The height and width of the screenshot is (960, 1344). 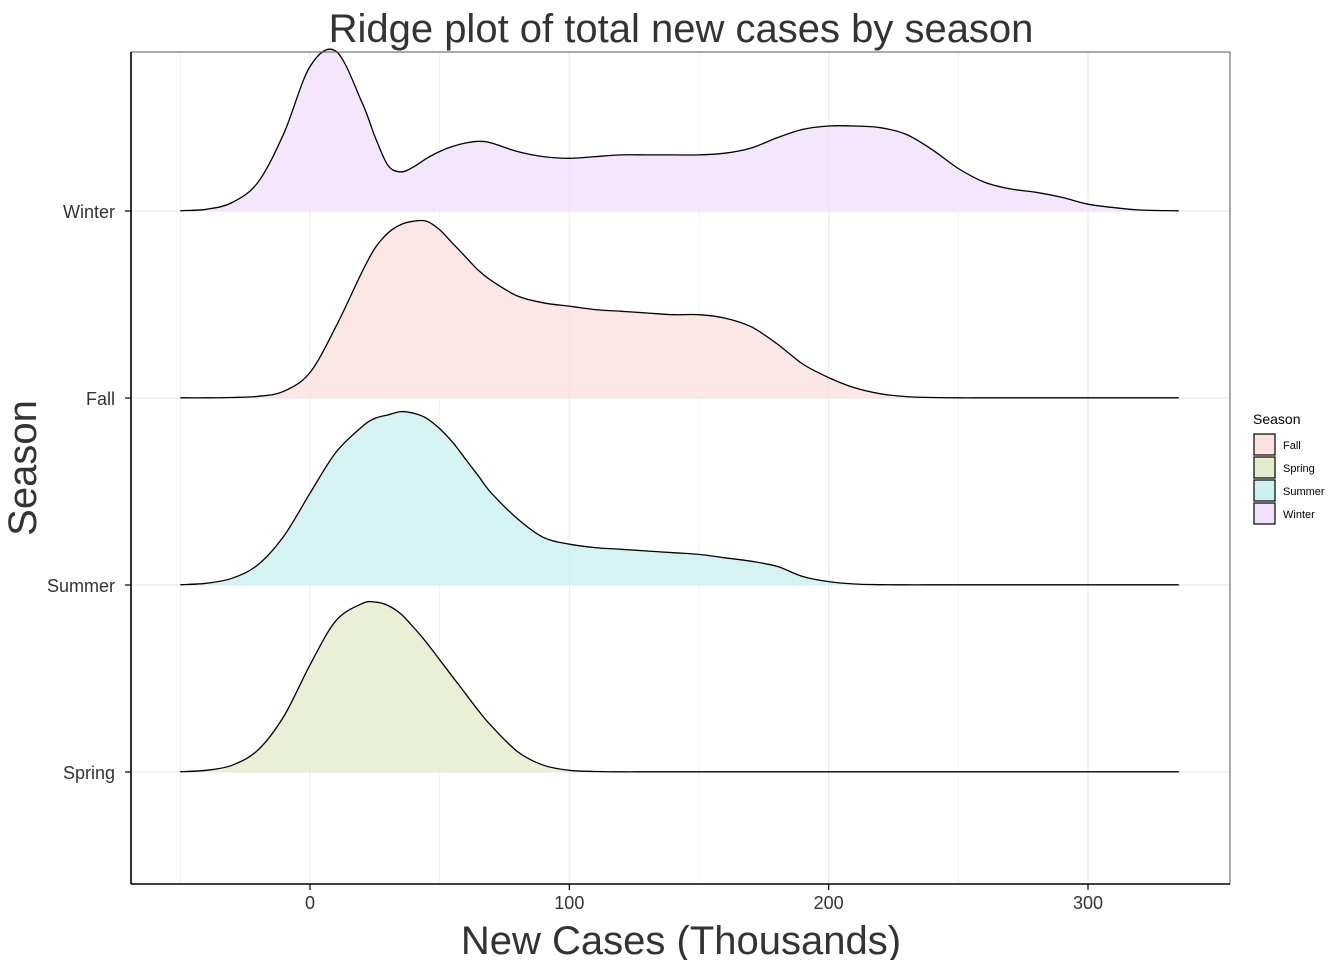 What do you see at coordinates (89, 492) in the screenshot?
I see `y-axis-ticks: Spring Summer Fall Winter` at bounding box center [89, 492].